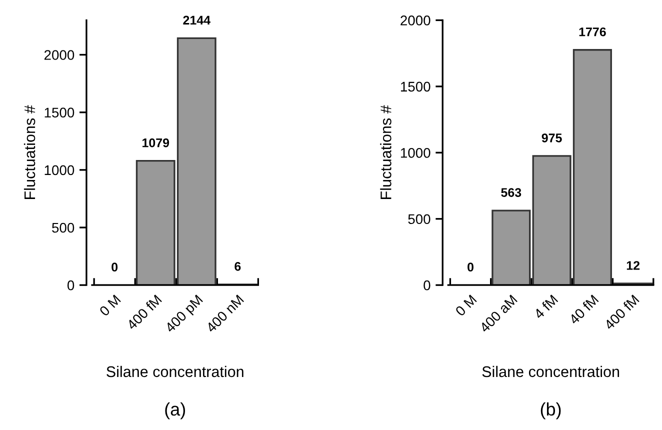 Image resolution: width=662 pixels, height=430 pixels. What do you see at coordinates (550, 411) in the screenshot?
I see `text: (b)` at bounding box center [550, 411].